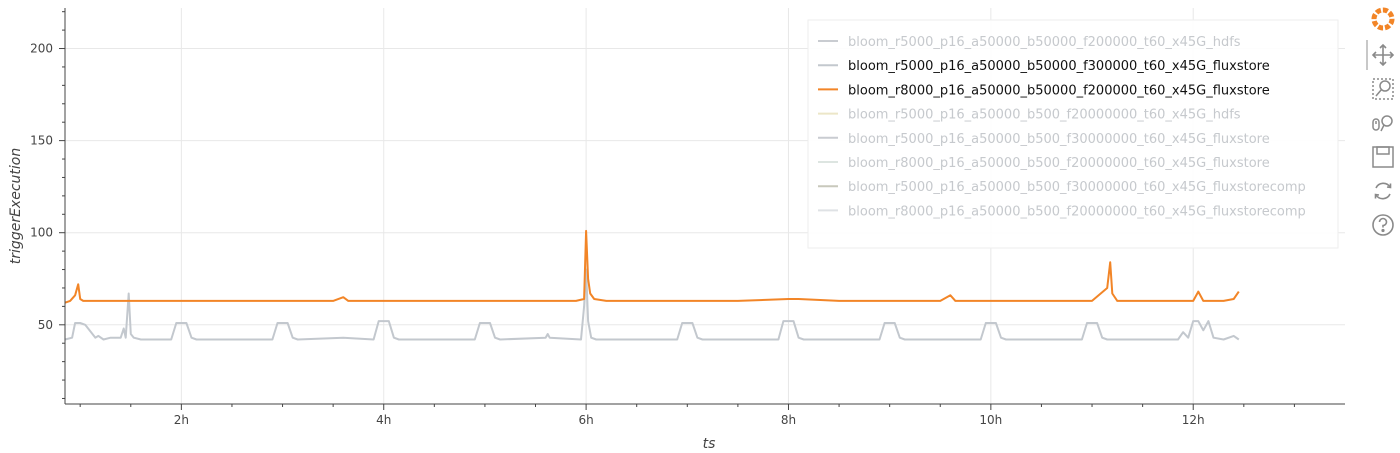 This screenshot has width=1400, height=453. What do you see at coordinates (41, 141) in the screenshot?
I see `y-tick-label: 150` at bounding box center [41, 141].